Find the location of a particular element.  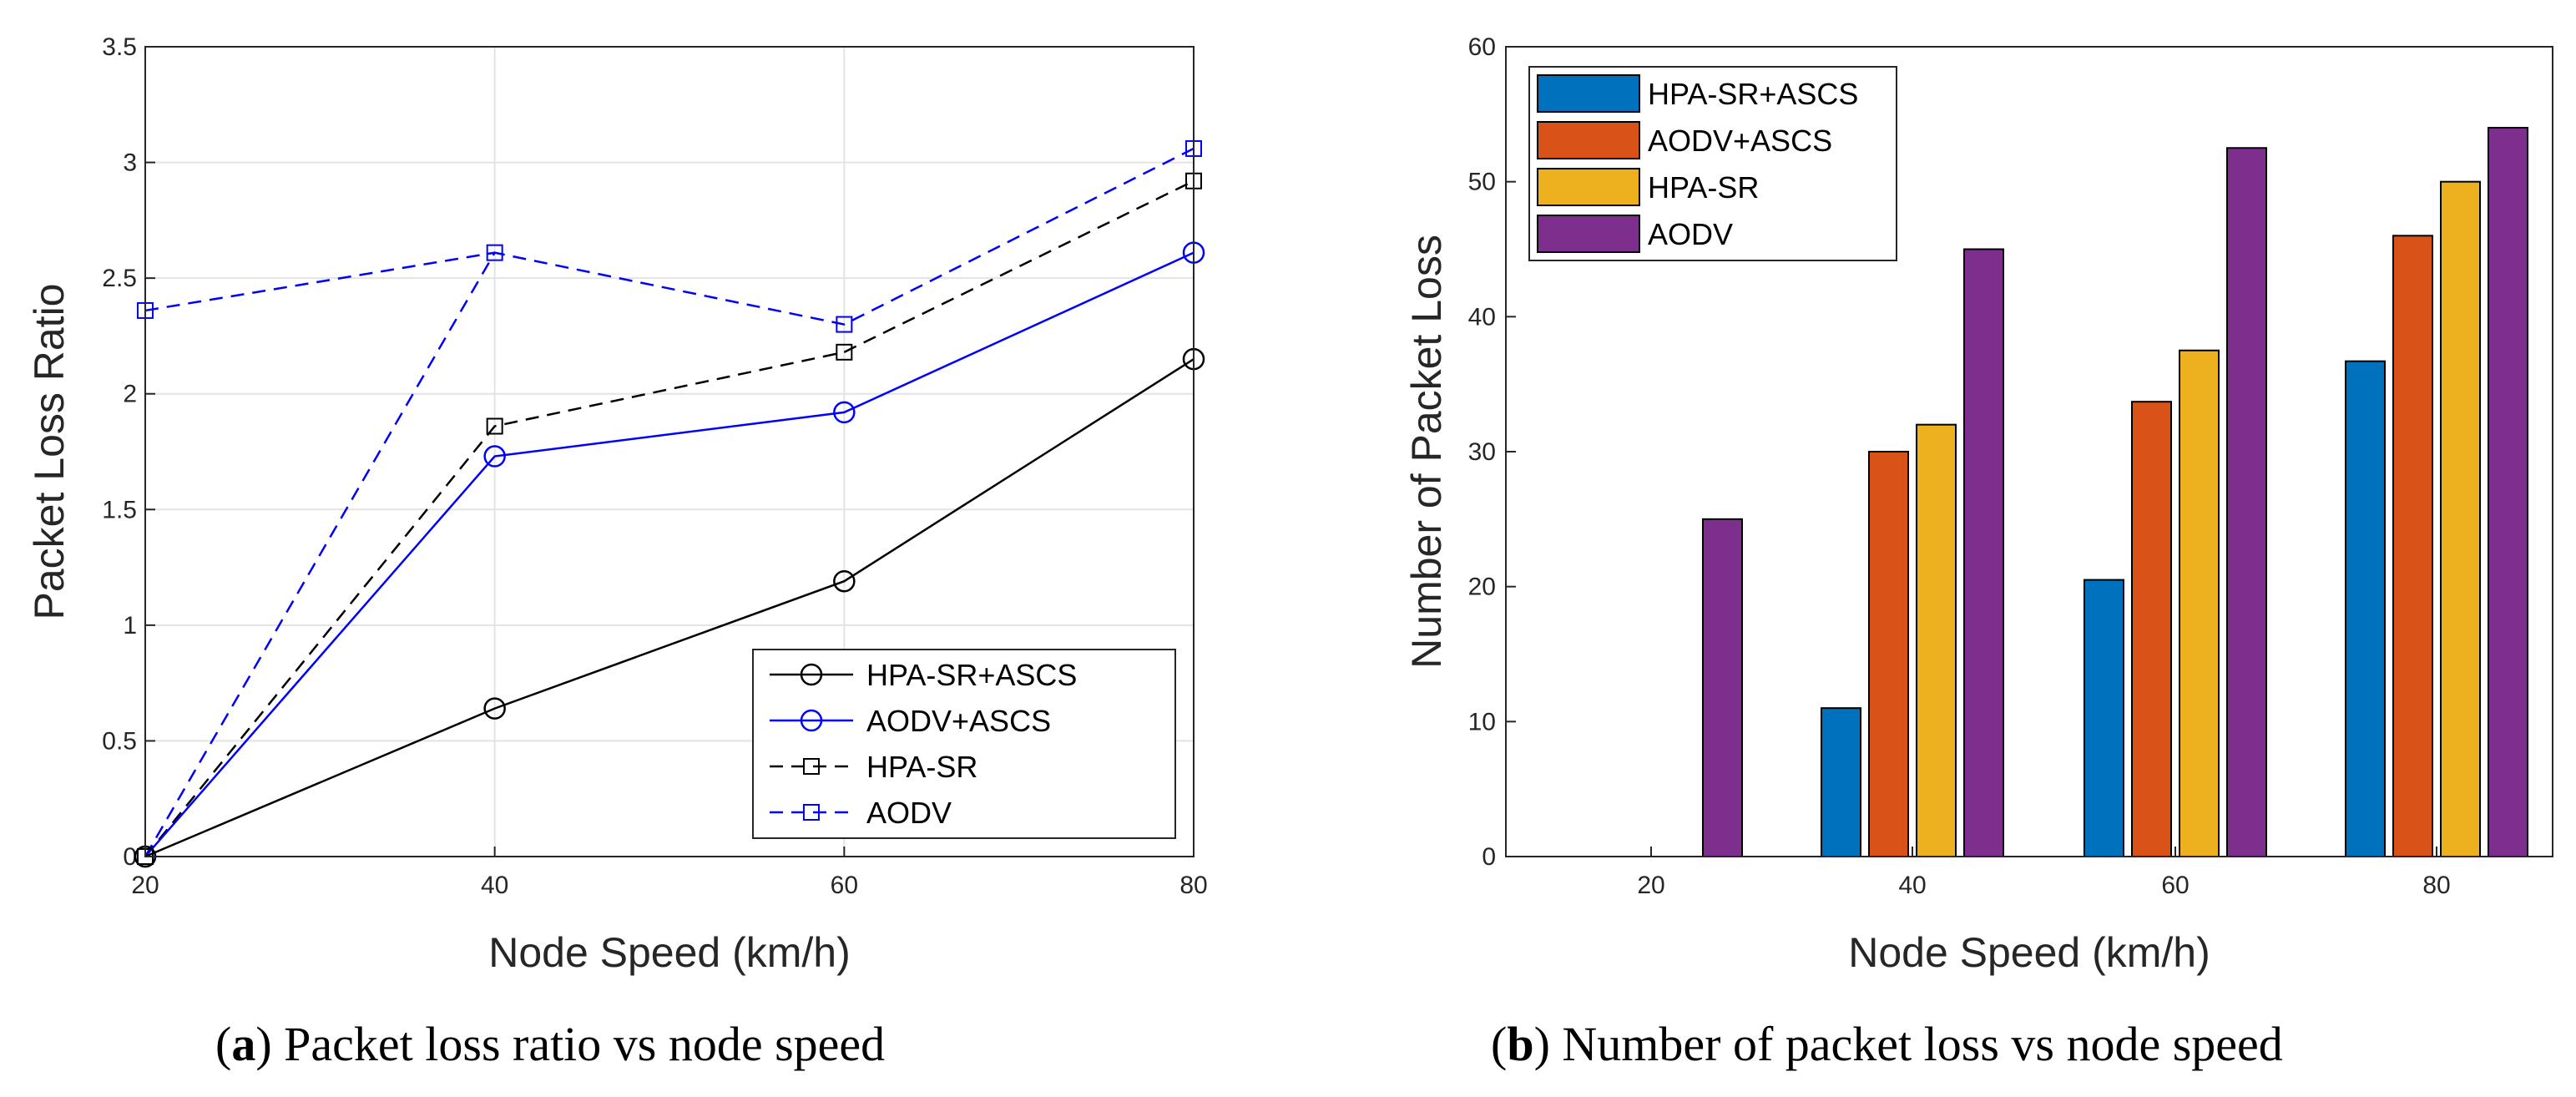

bar-chart-ytick-label: 50 is located at coordinates (1482, 182).